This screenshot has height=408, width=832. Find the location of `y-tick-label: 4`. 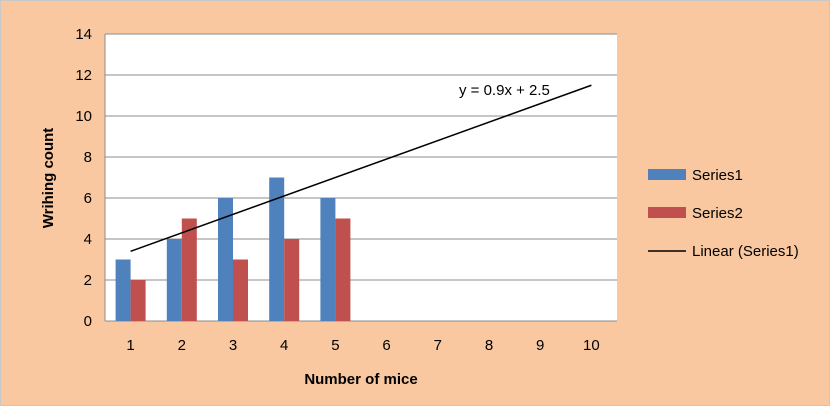

y-tick-label: 4 is located at coordinates (88, 239).